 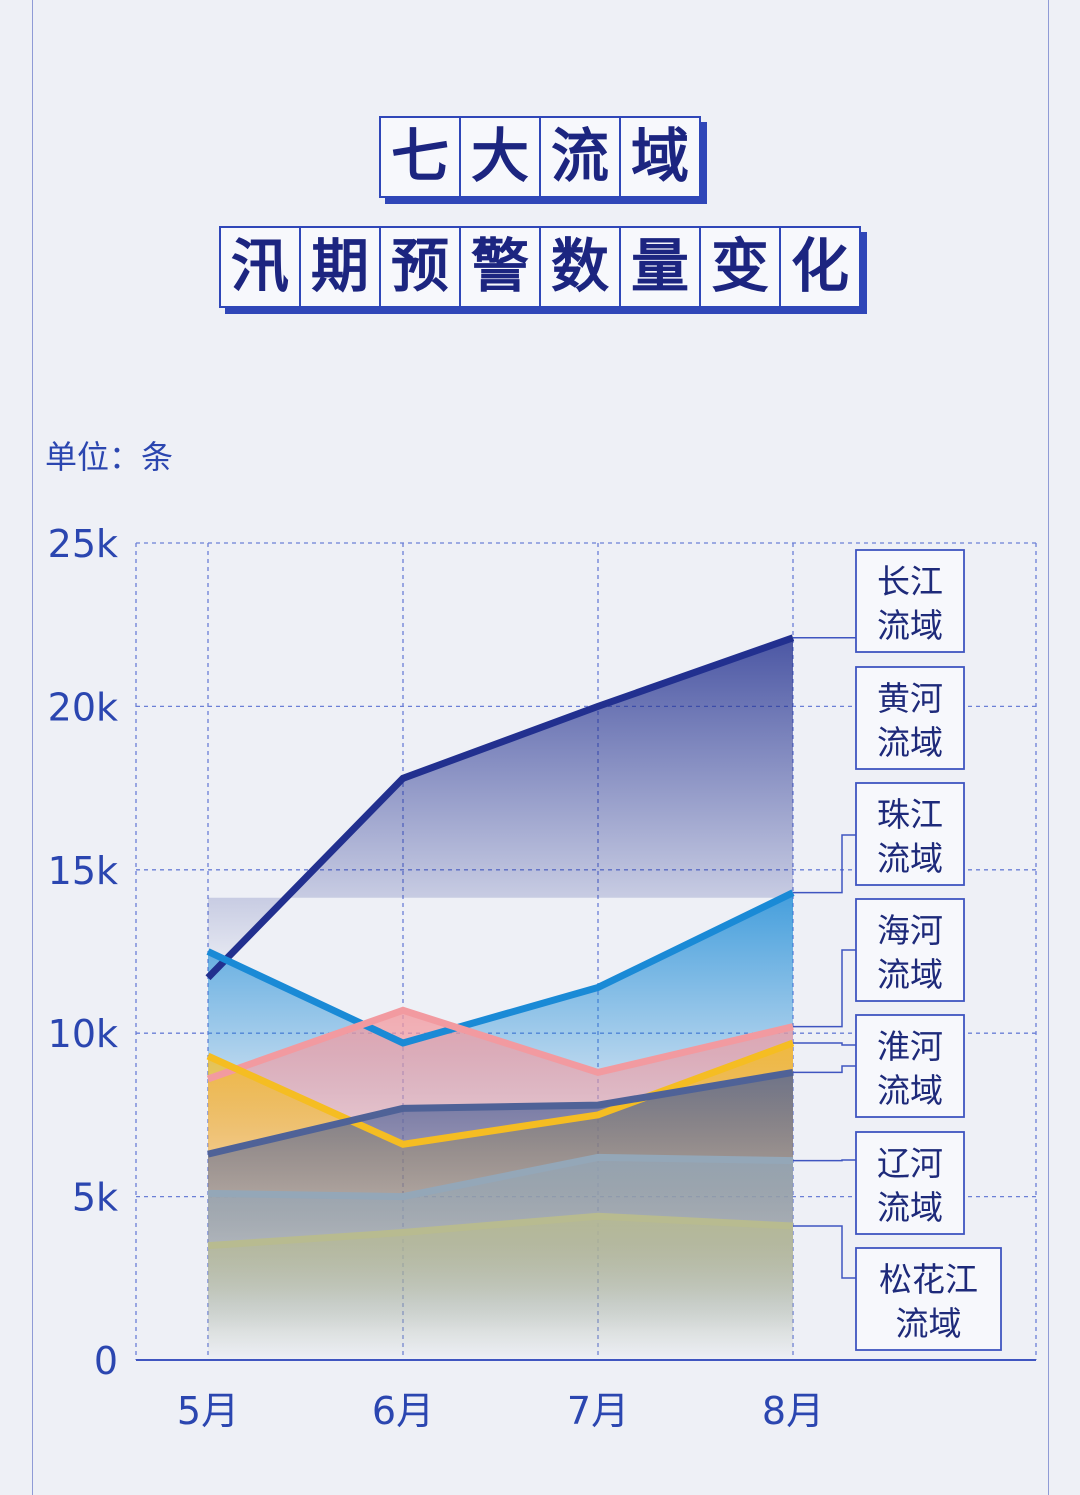 What do you see at coordinates (109, 457) in the screenshot?
I see `unit-label: 单位：条` at bounding box center [109, 457].